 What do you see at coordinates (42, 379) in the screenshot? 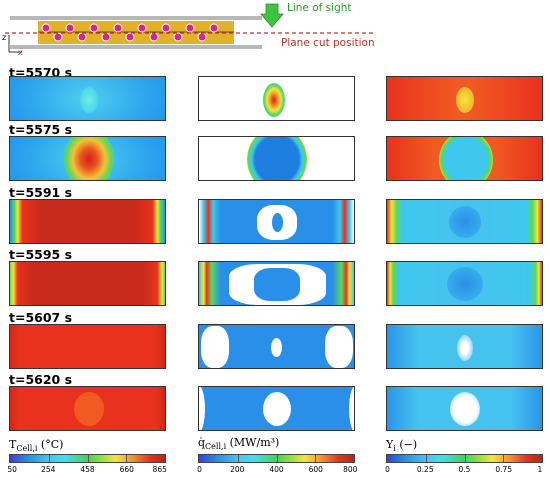
I see `time-label-row6: t=5620 s` at bounding box center [42, 379].